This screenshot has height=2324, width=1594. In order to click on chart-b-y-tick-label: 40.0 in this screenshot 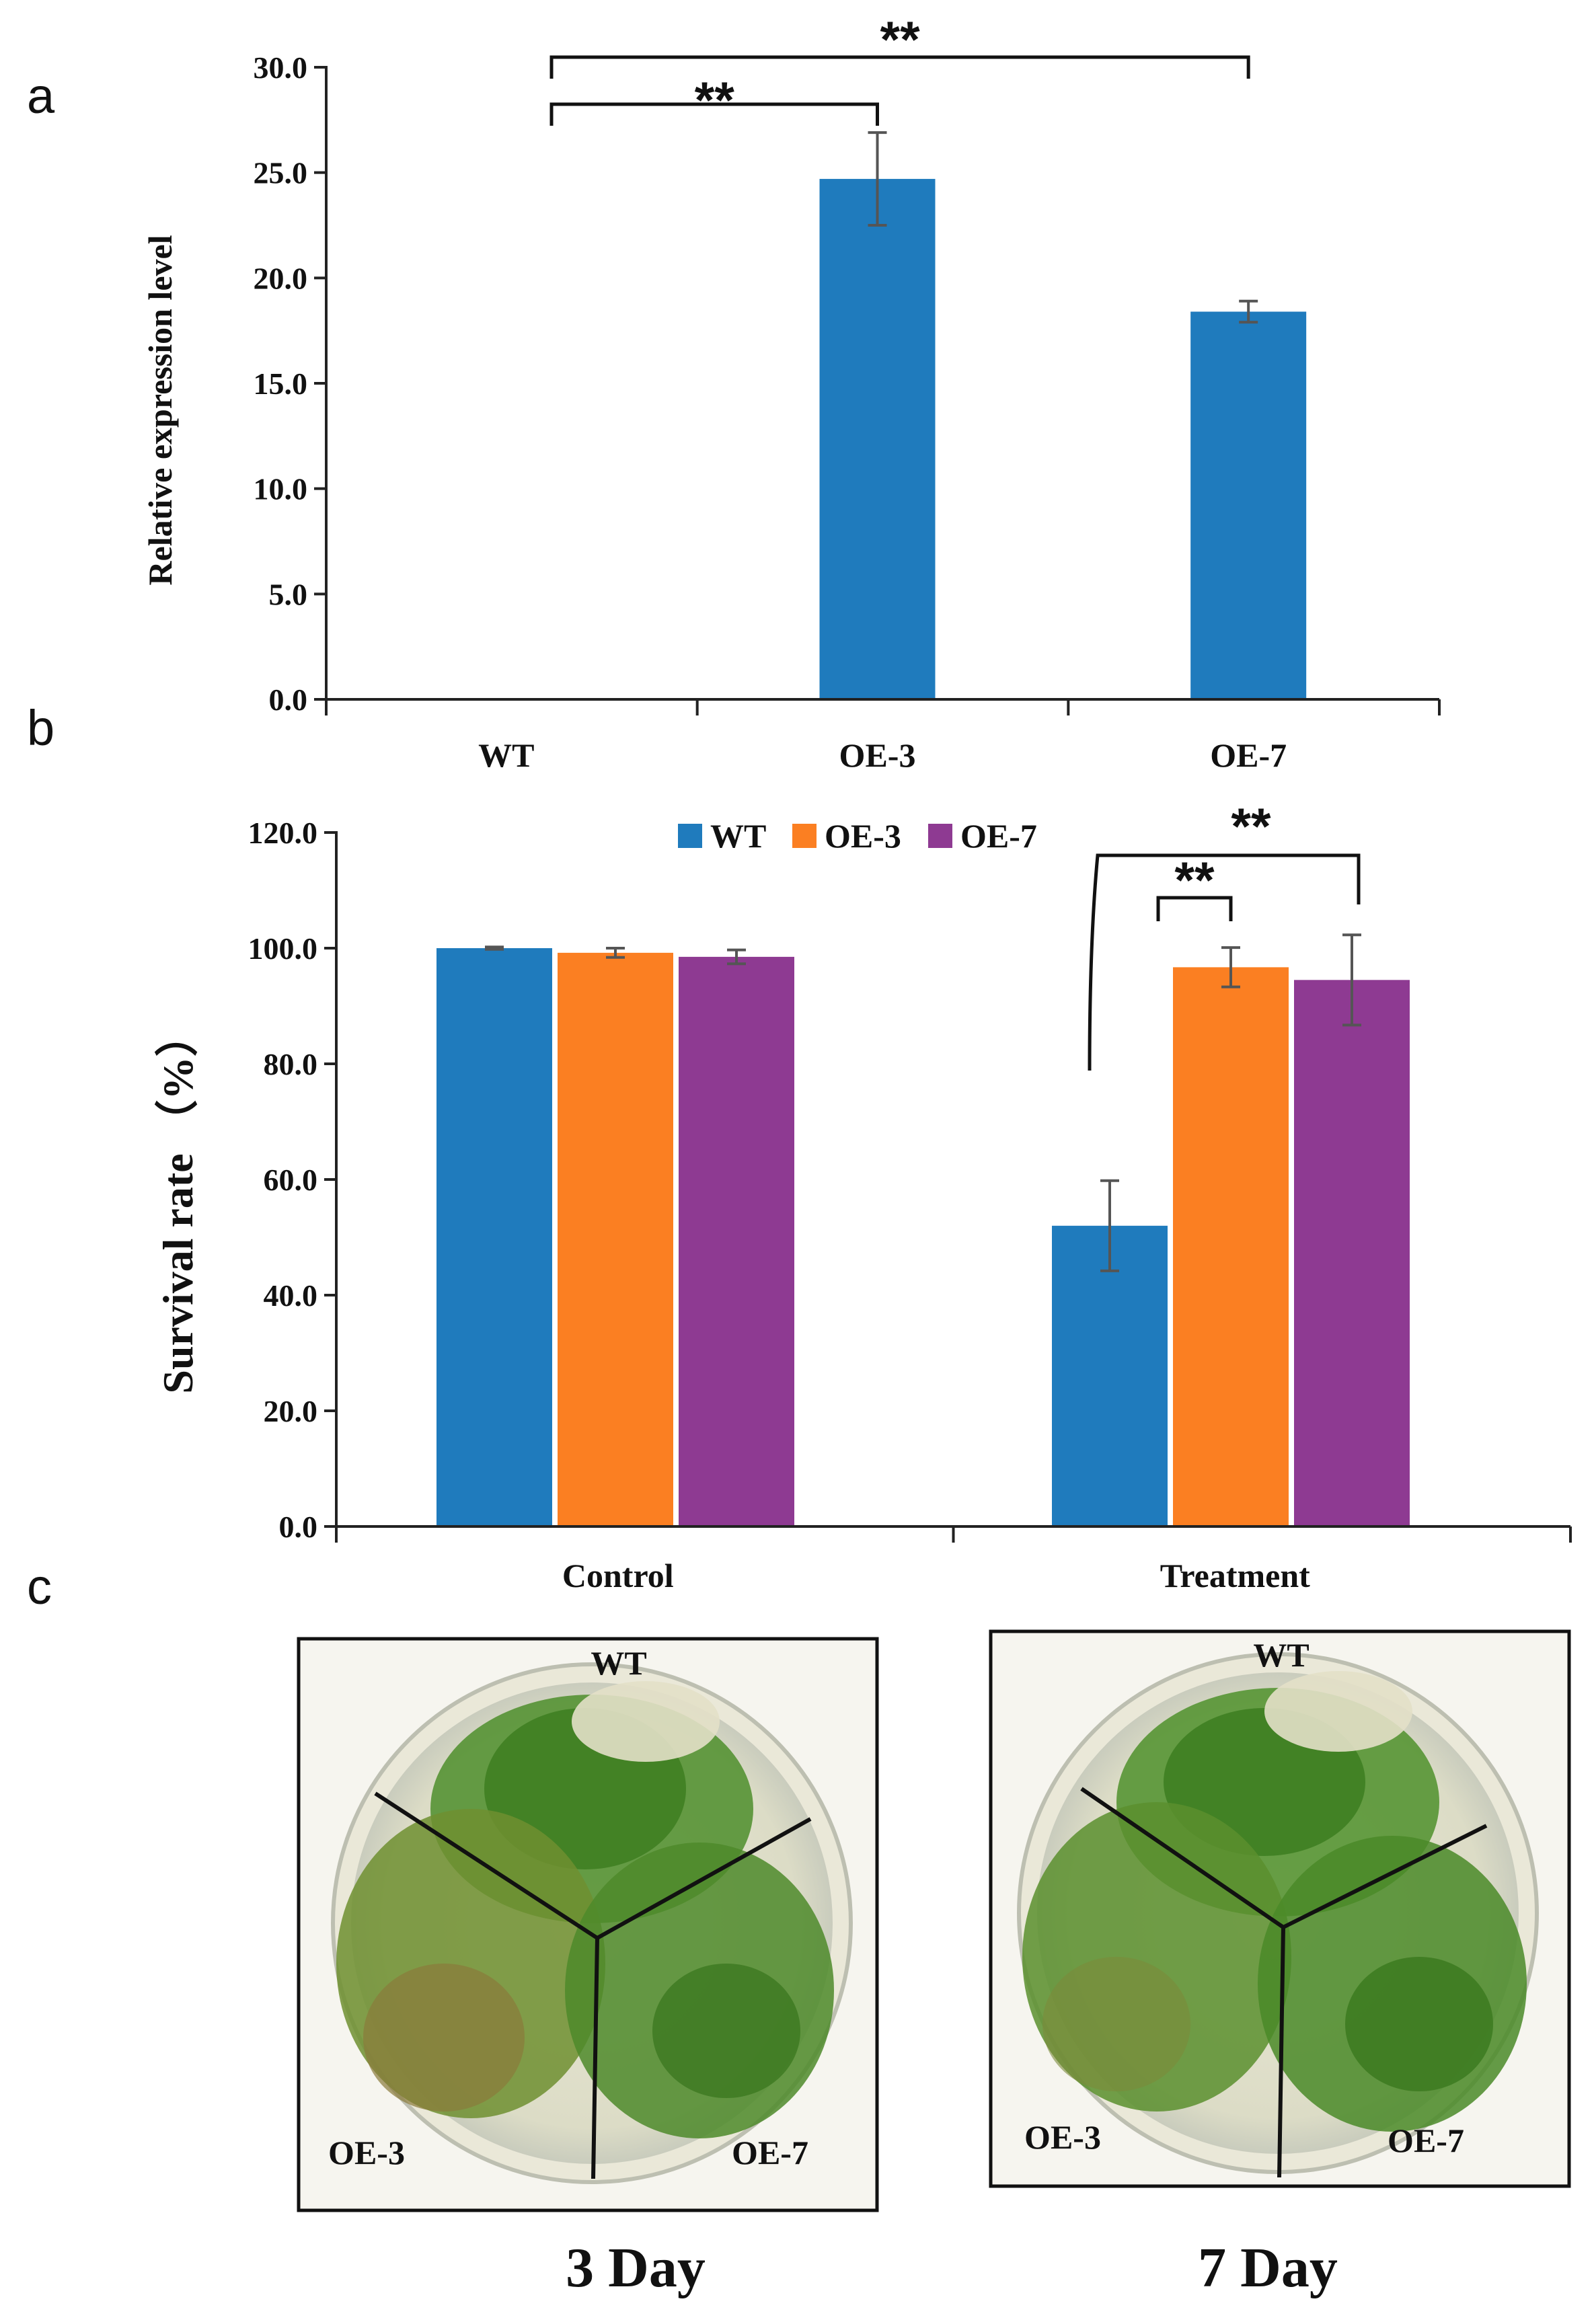, I will do `click(291, 1295)`.